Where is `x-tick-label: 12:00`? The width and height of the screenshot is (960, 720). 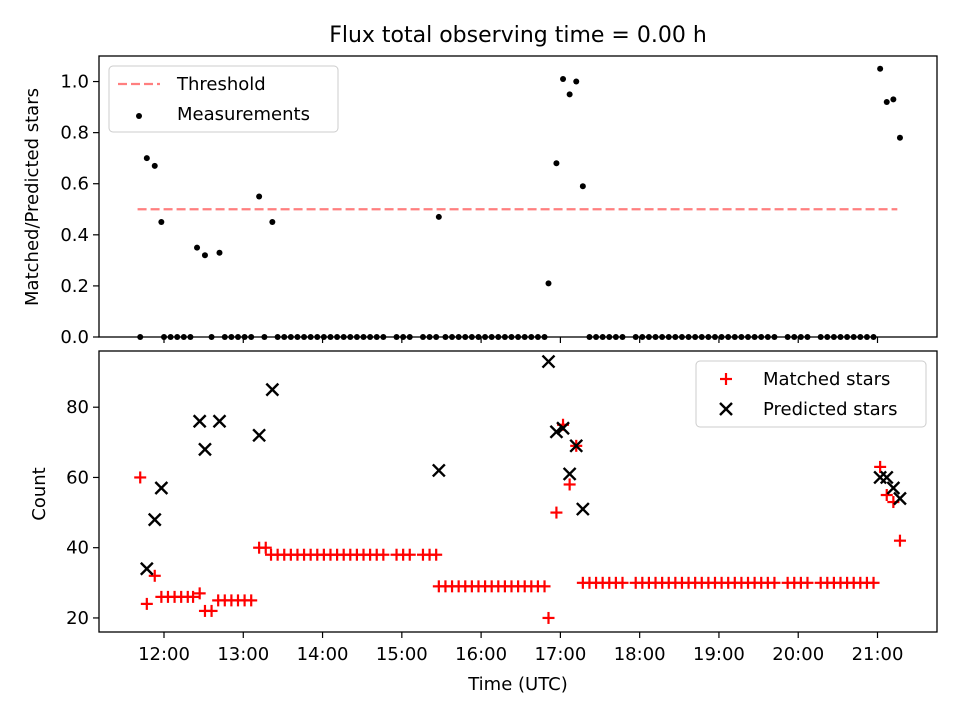
x-tick-label: 12:00 is located at coordinates (164, 654).